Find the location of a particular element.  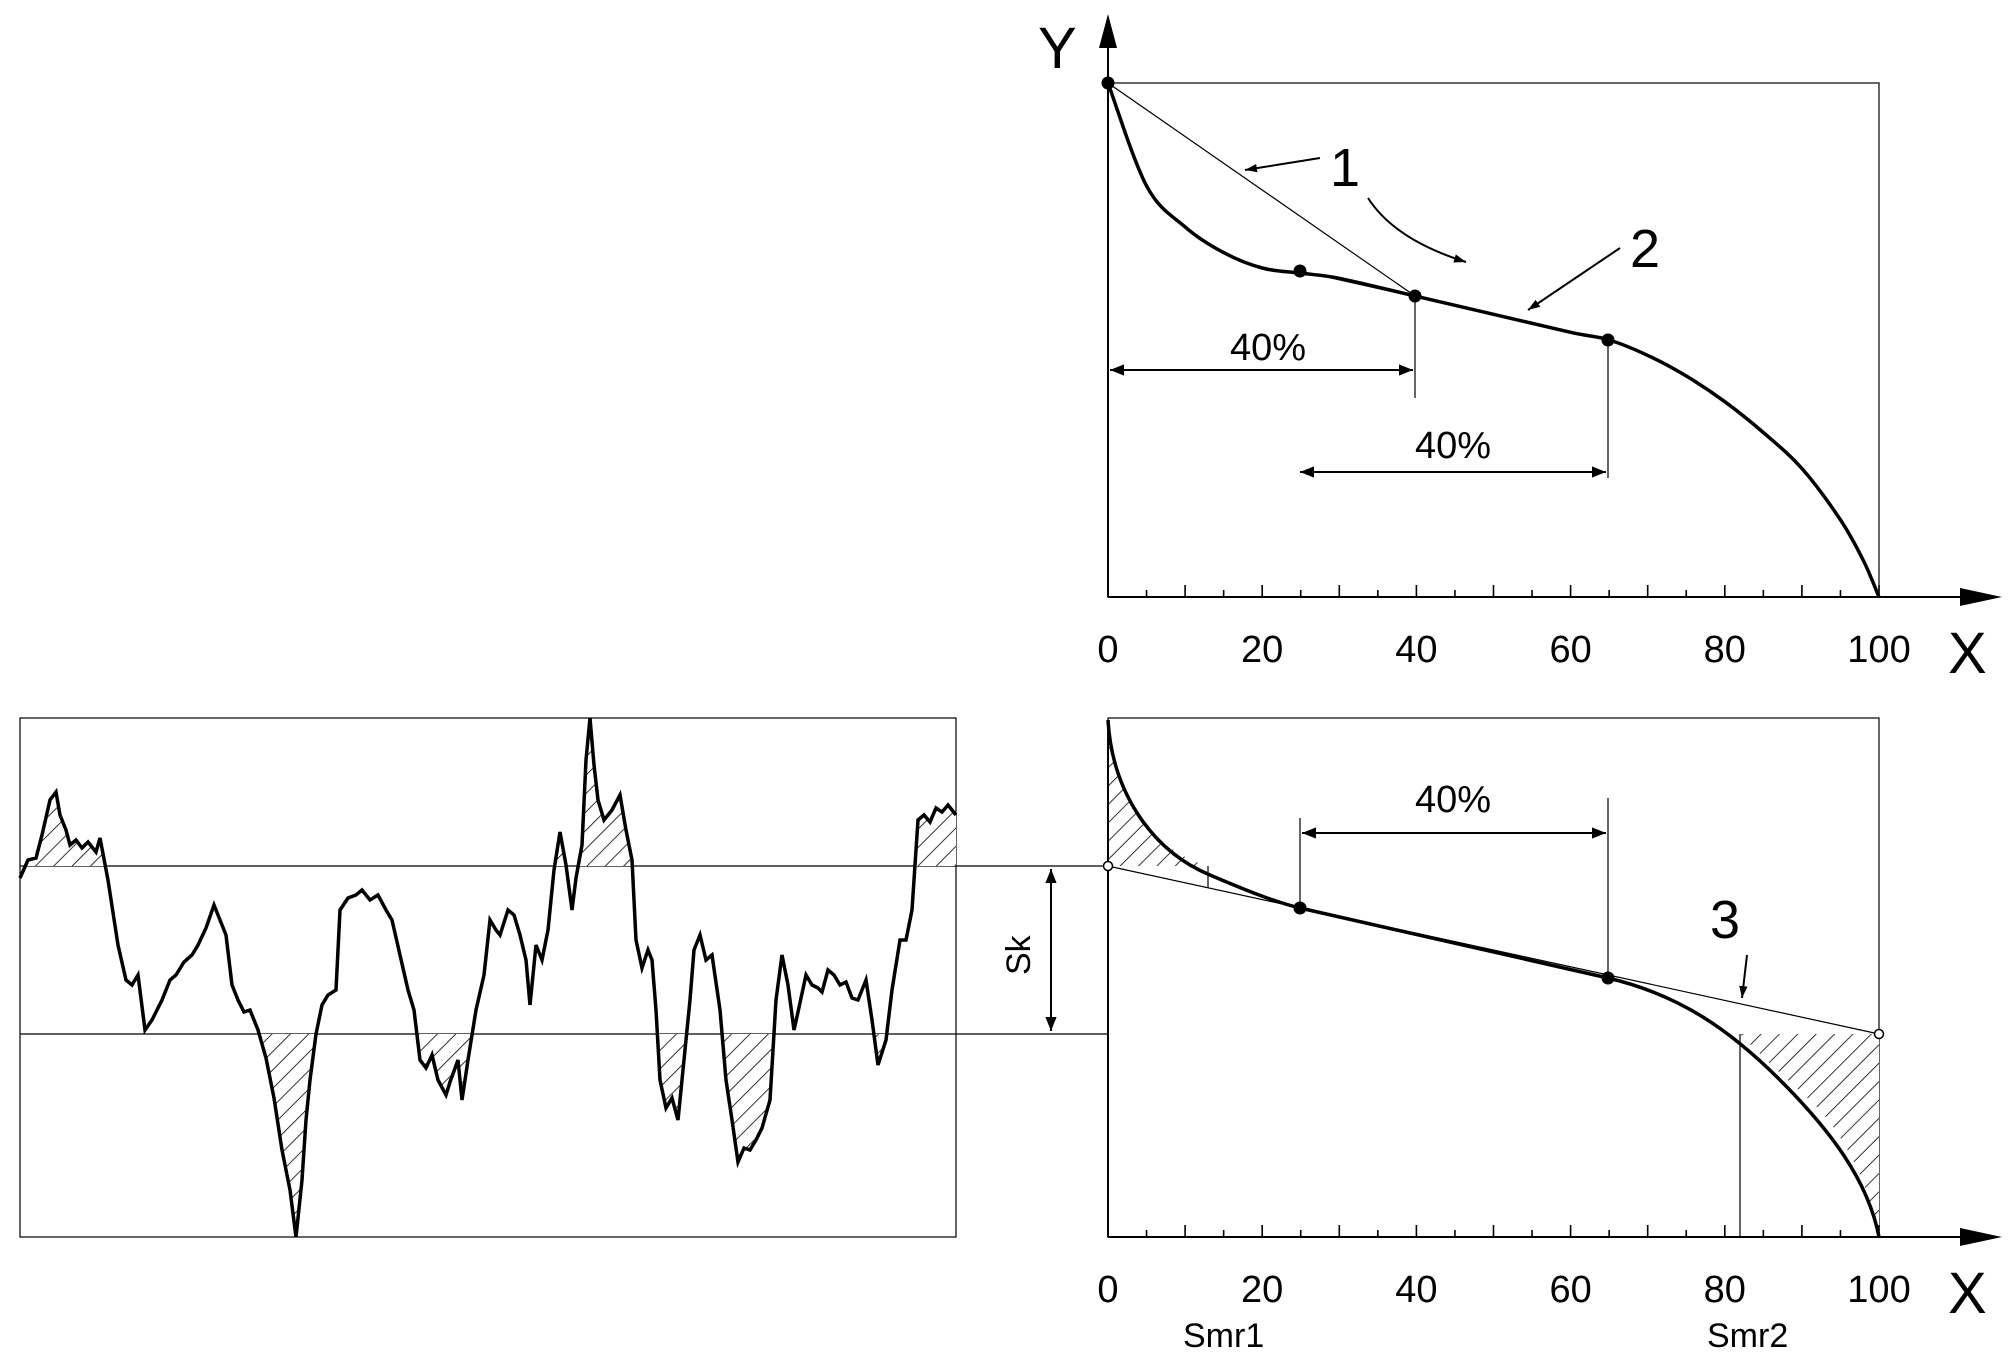

bottom-x-tick-label: 80 is located at coordinates (1725, 1290).